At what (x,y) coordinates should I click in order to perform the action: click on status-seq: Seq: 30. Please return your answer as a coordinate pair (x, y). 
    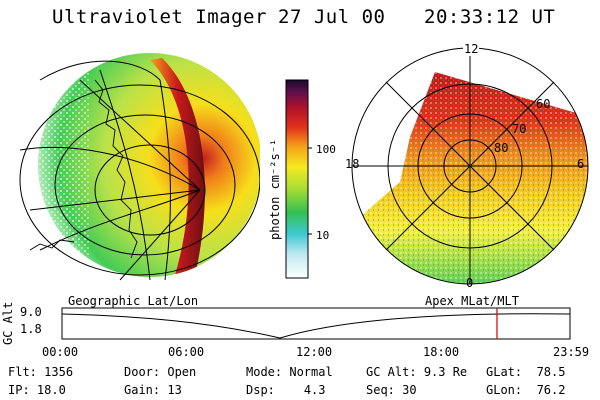
    Looking at the image, I should click on (391, 390).